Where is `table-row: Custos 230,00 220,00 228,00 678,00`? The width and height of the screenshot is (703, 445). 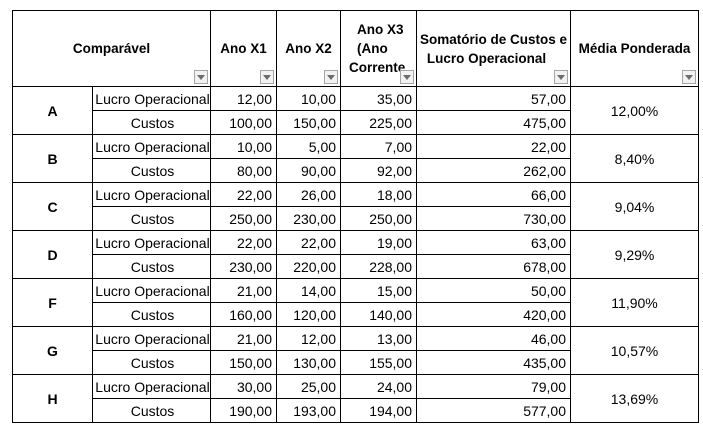
table-row: Custos 230,00 220,00 228,00 678,00 is located at coordinates (356, 266).